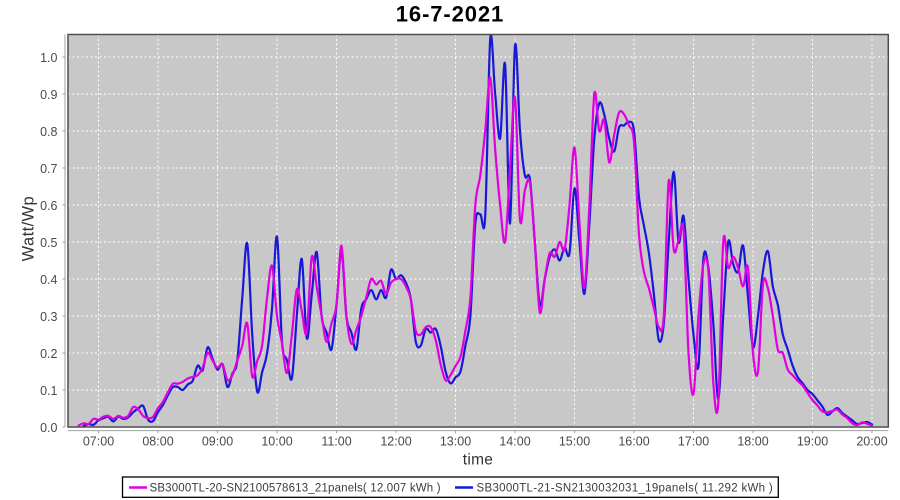 This screenshot has width=900, height=500. What do you see at coordinates (48, 280) in the screenshot?
I see `svg-text: 0.4` at bounding box center [48, 280].